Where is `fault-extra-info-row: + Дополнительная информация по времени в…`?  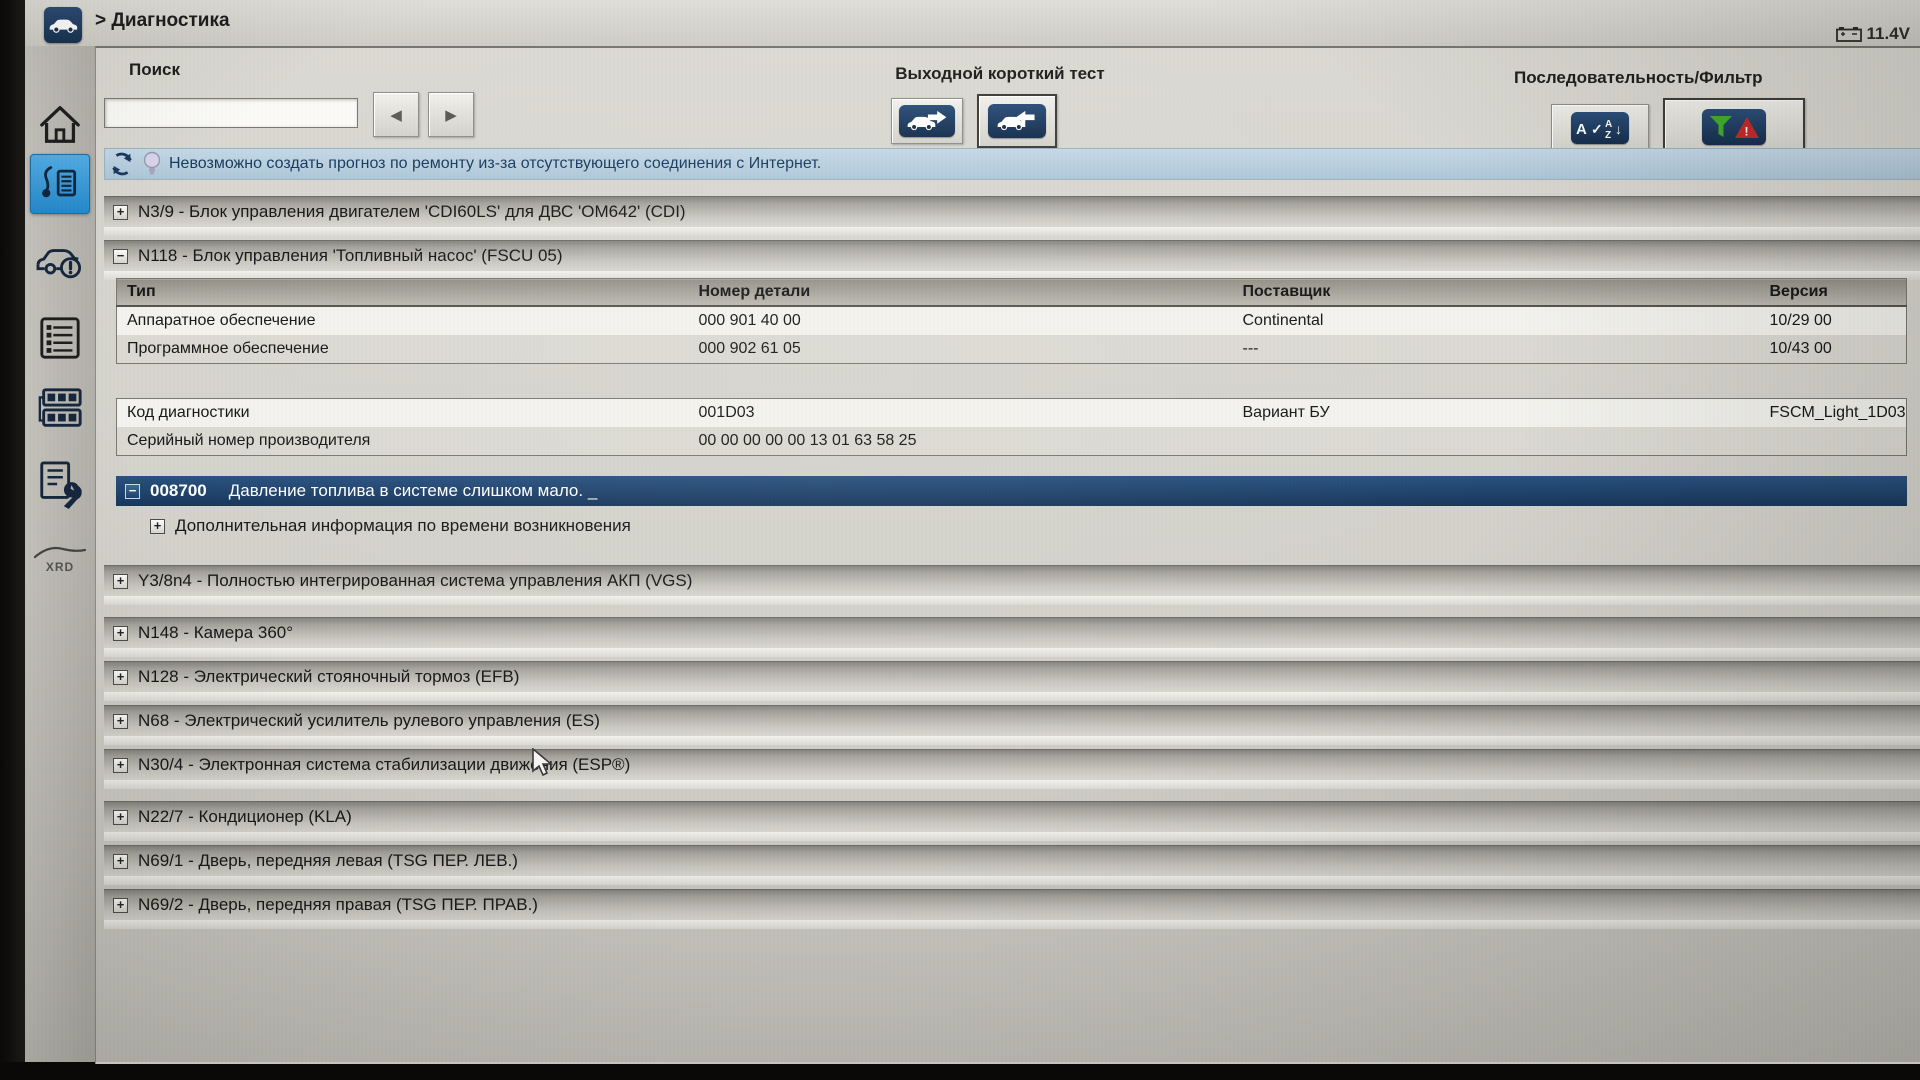
fault-extra-info-row: + Дополнительная информация по времени в… is located at coordinates (386, 526).